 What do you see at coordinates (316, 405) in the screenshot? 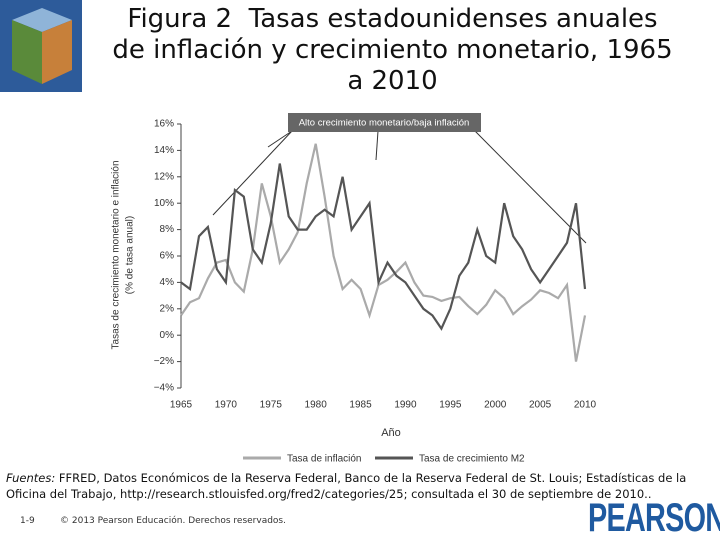
I see `x-tick-label: 1980` at bounding box center [316, 405].